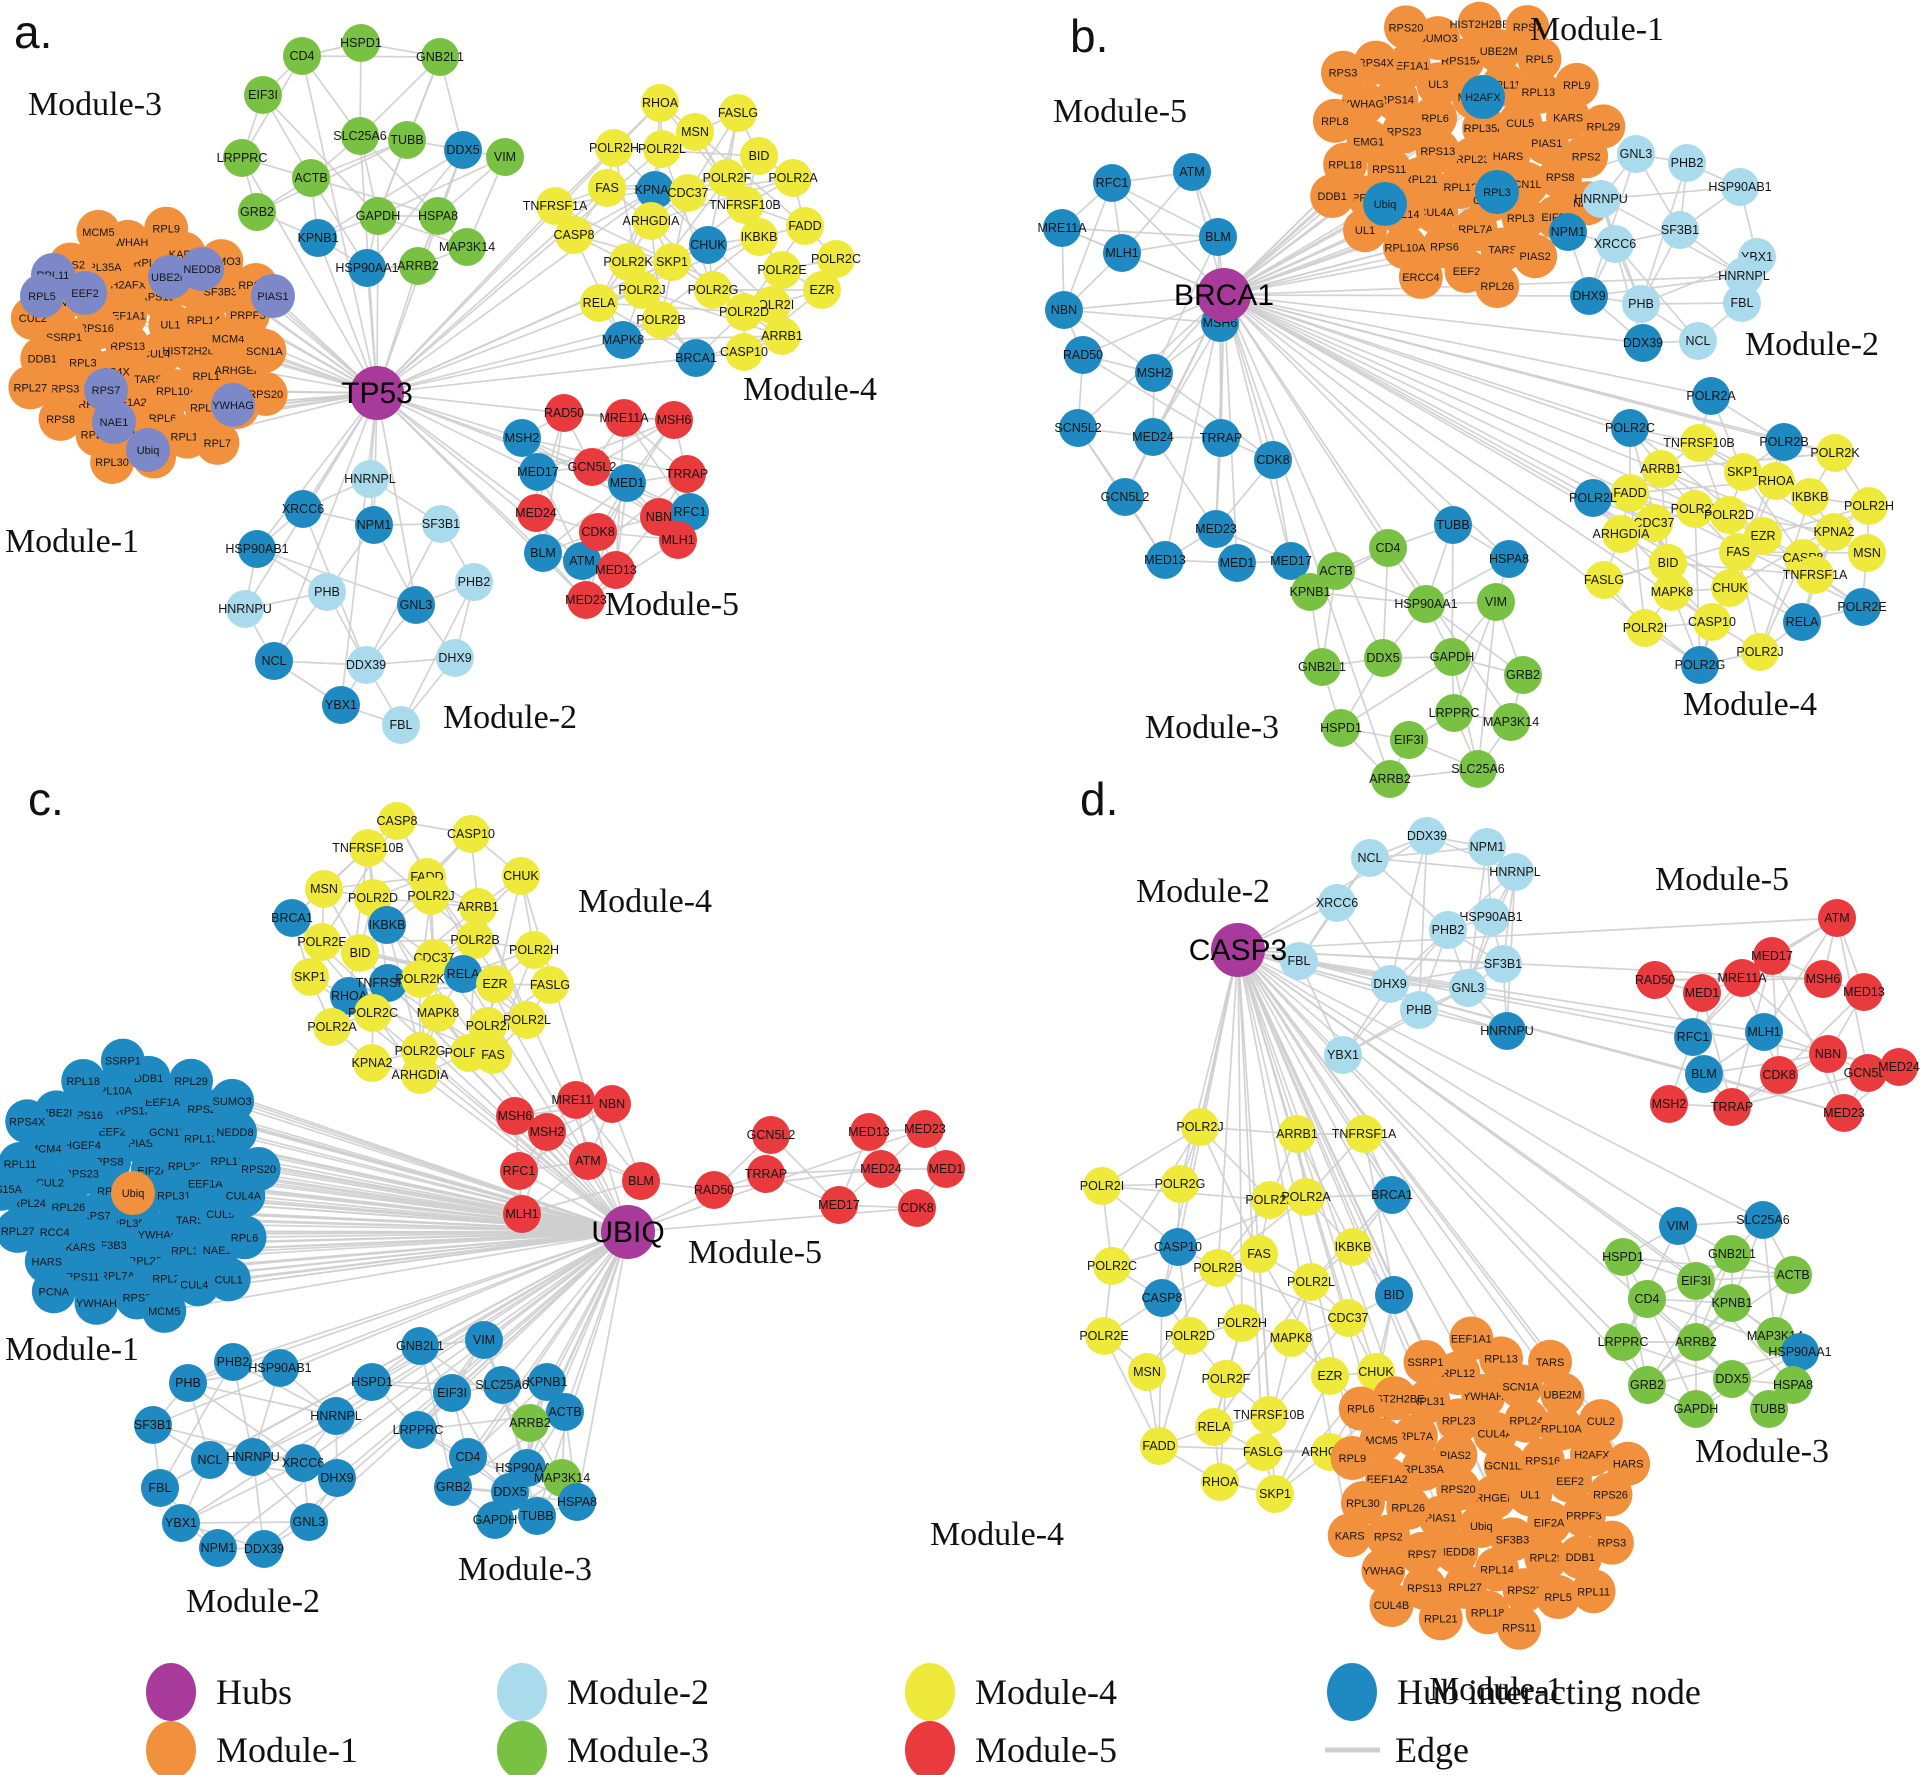  Describe the element at coordinates (1192, 172) in the screenshot. I see `node-ATM` at that location.